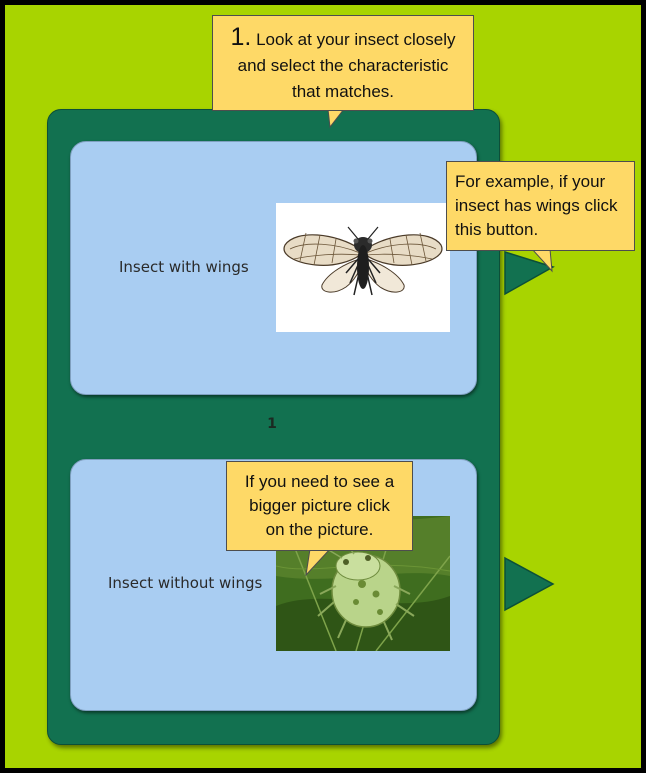  Describe the element at coordinates (529, 584) in the screenshot. I see `next-arrow-without-wings` at that location.